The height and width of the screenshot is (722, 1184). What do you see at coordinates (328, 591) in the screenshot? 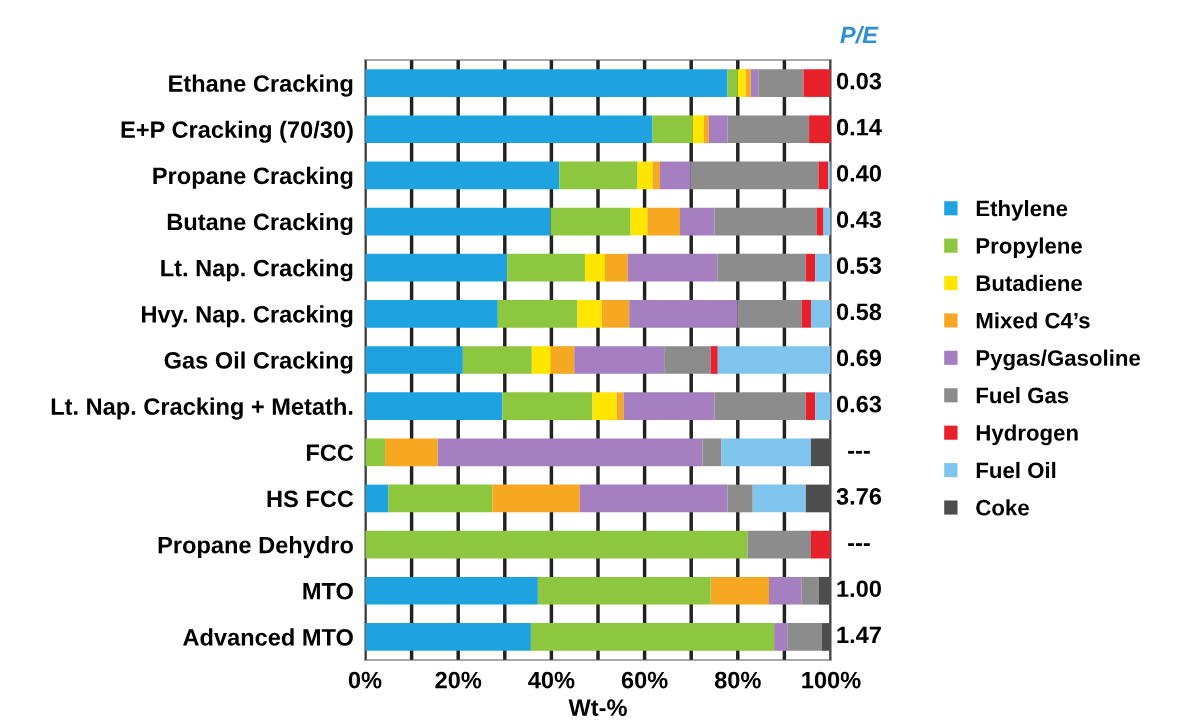
I see `y-tick-label: MTO` at bounding box center [328, 591].